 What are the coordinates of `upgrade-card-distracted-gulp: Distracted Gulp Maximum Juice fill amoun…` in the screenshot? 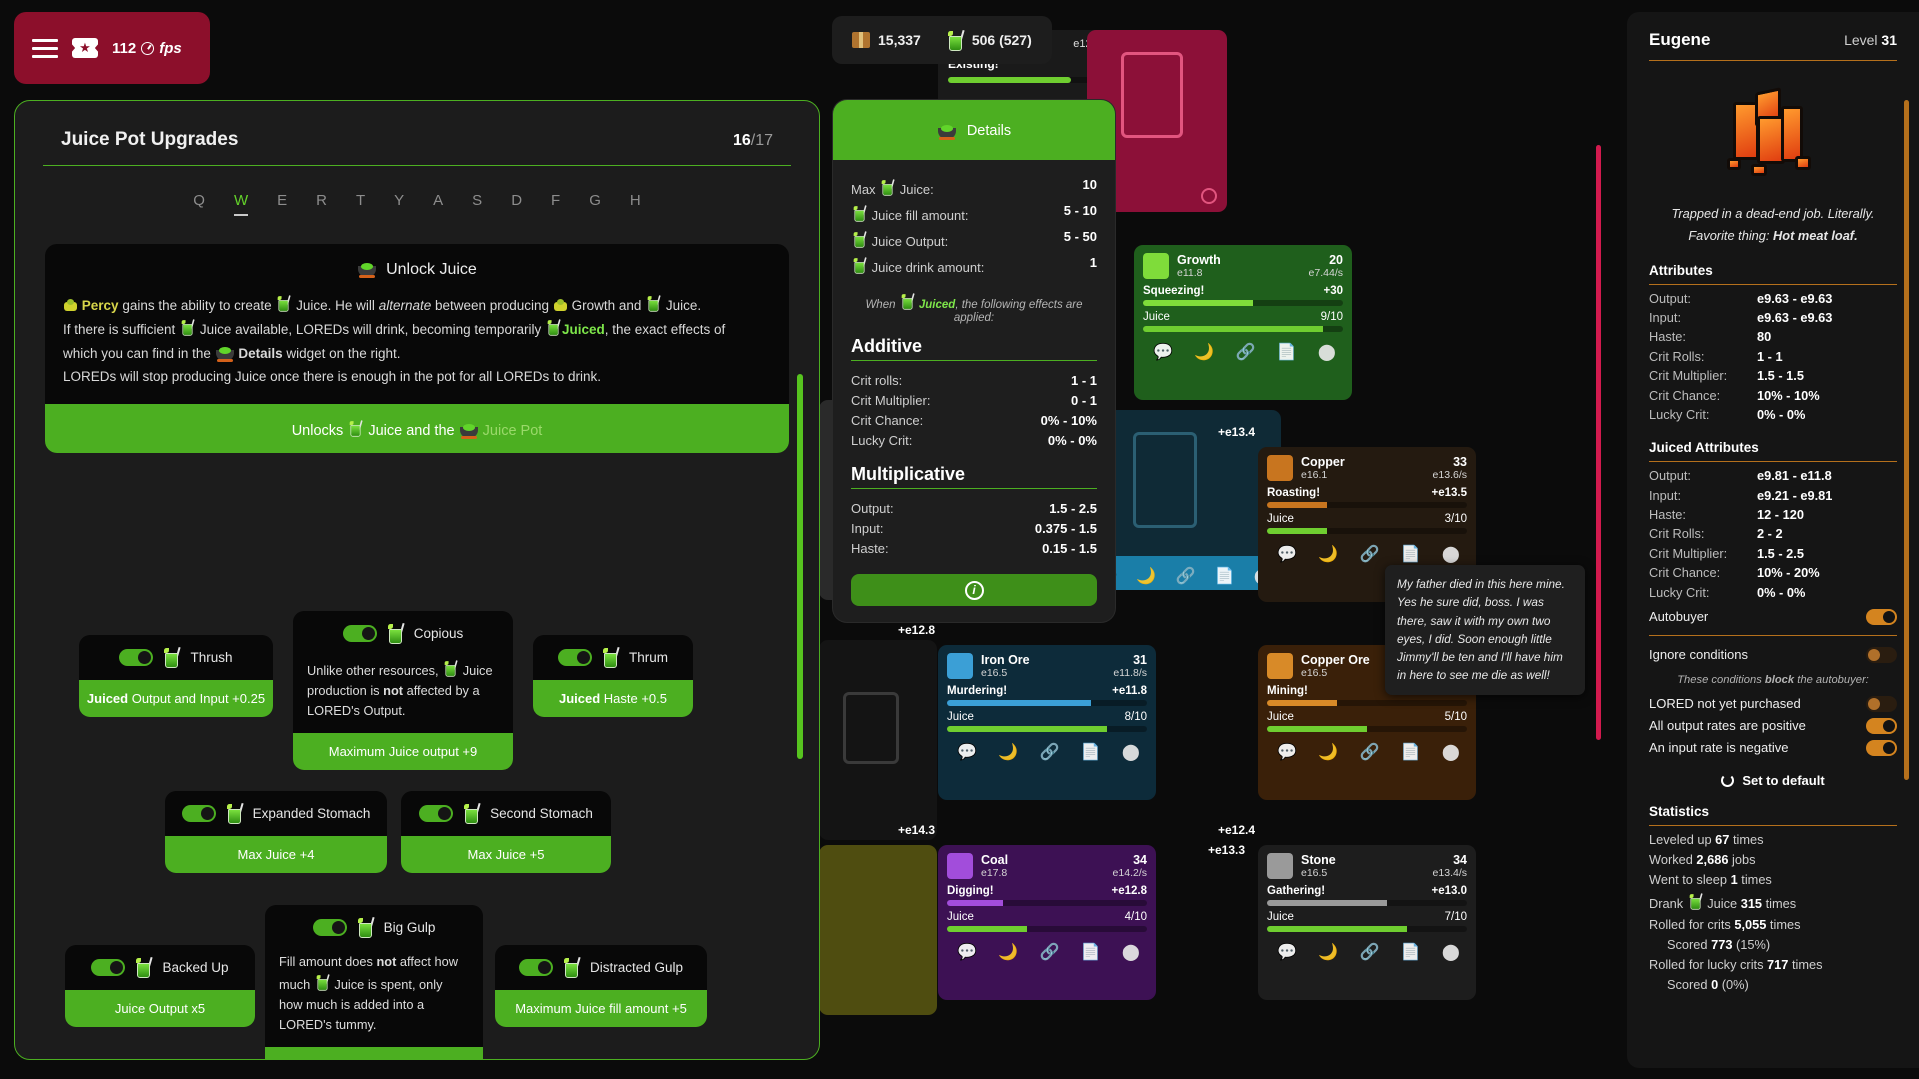 It's located at (601, 986).